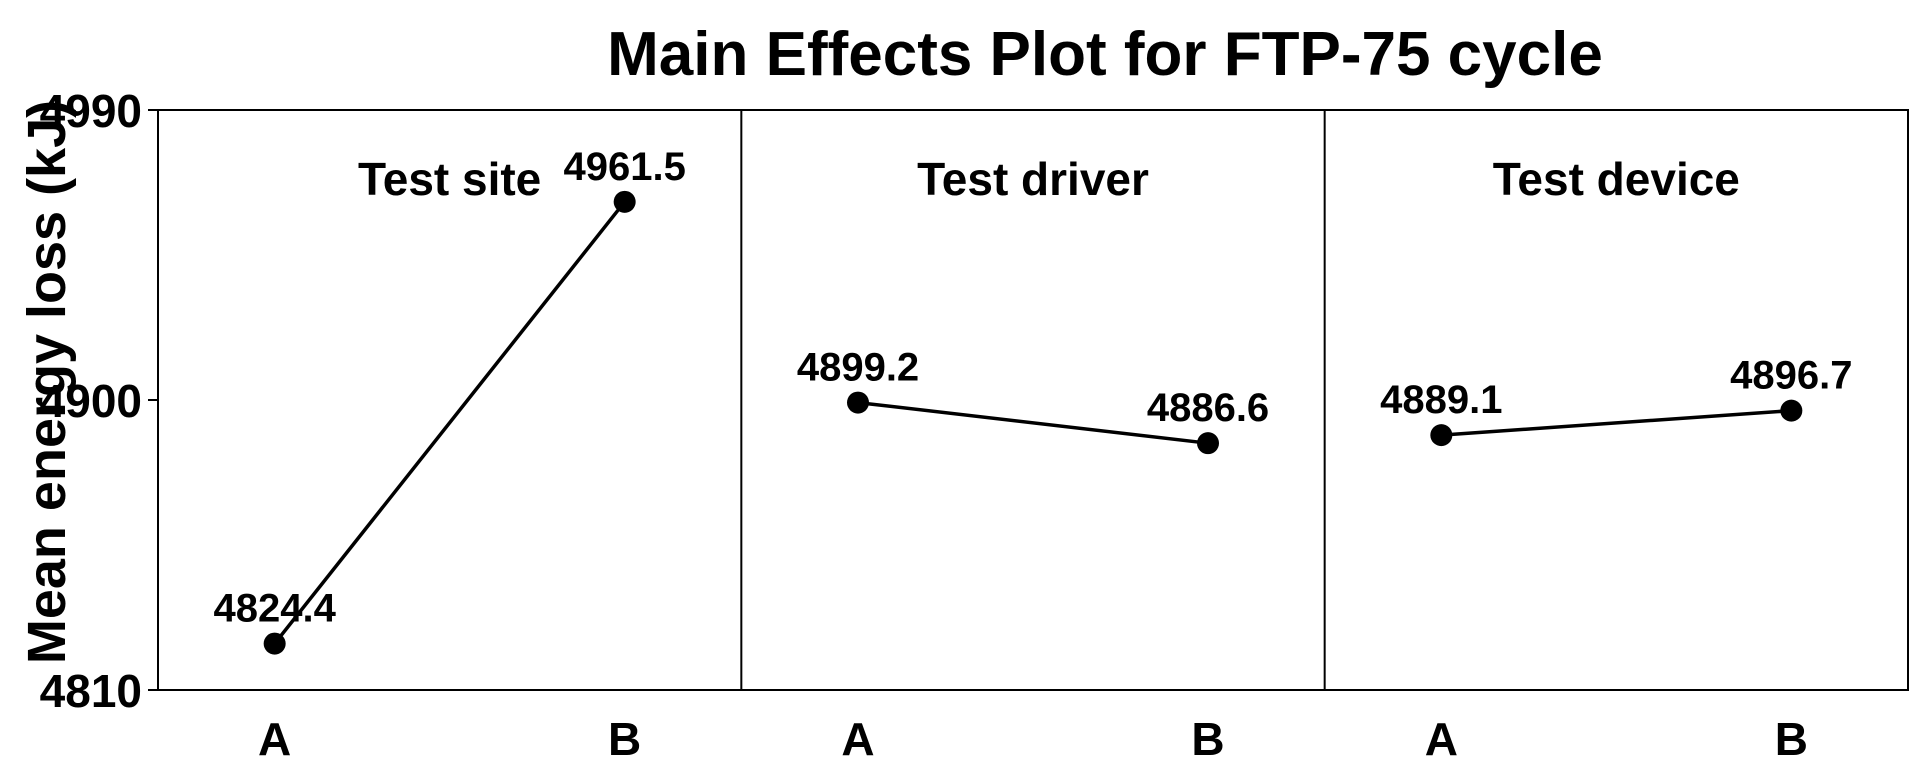  What do you see at coordinates (1105, 54) in the screenshot?
I see `chart-title: Main Effects Plot for FTP-75 cycle` at bounding box center [1105, 54].